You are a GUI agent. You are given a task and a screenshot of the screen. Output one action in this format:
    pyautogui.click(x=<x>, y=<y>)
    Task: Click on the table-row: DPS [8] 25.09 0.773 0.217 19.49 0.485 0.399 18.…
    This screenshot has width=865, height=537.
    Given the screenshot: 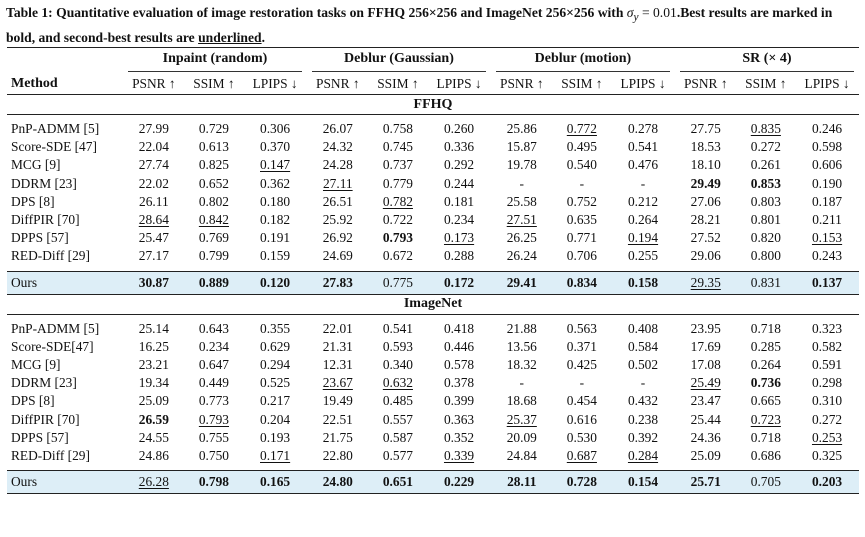 What is the action you would take?
    pyautogui.click(x=433, y=401)
    